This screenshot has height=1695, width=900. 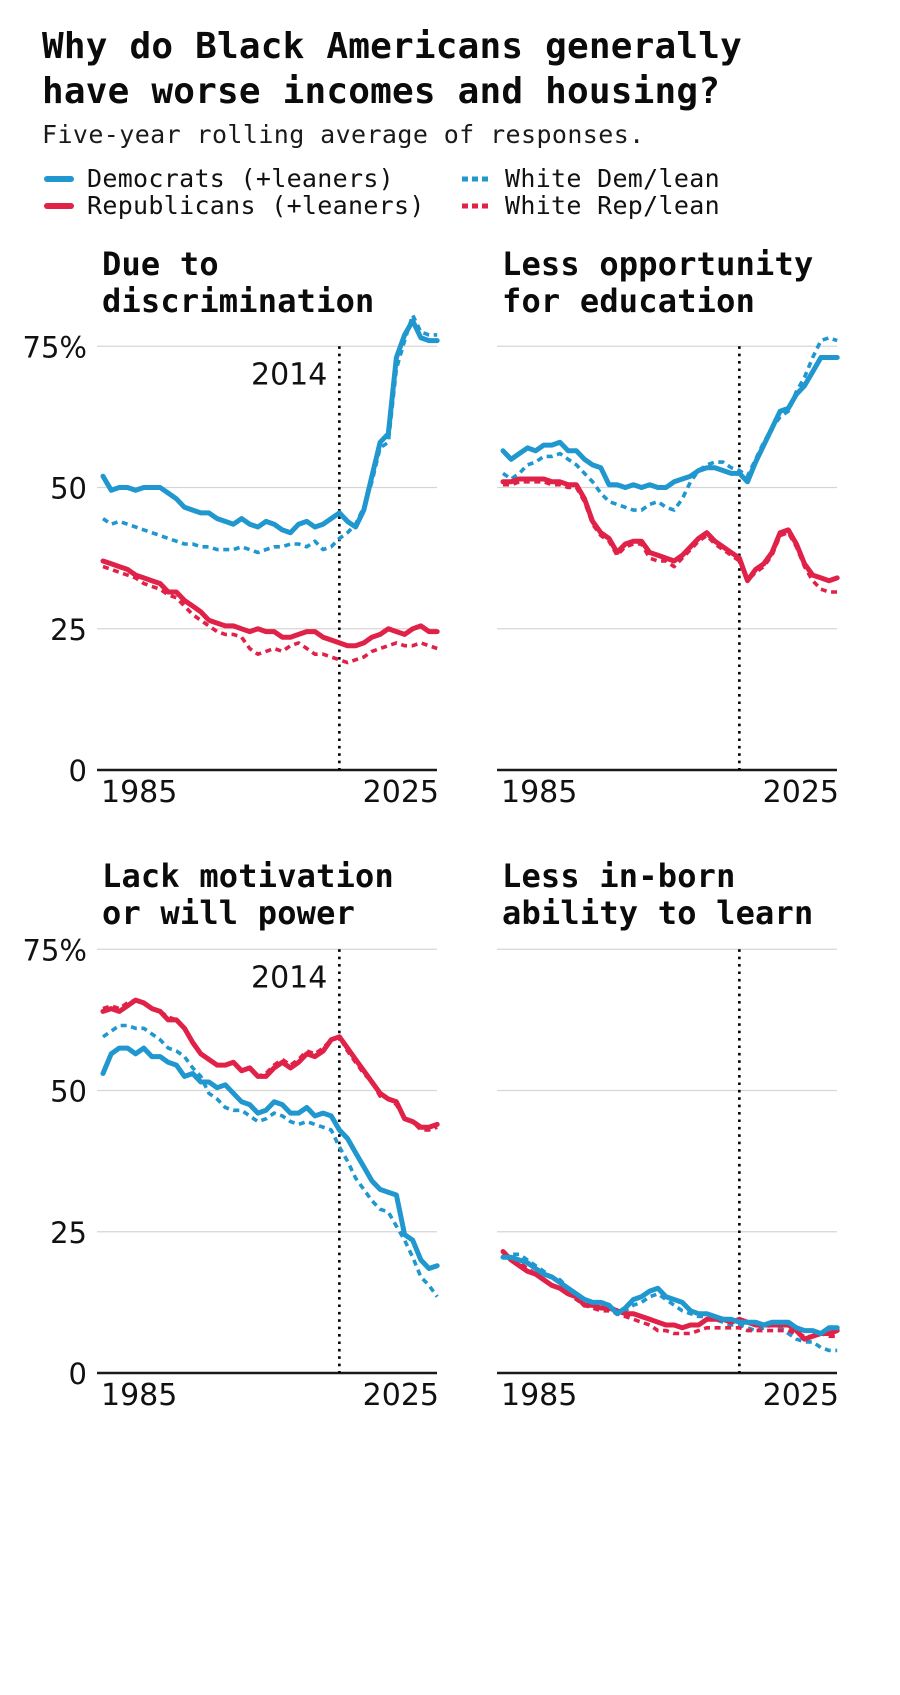 I want to click on legend-label: Republicans (+leaners), so click(x=256, y=205).